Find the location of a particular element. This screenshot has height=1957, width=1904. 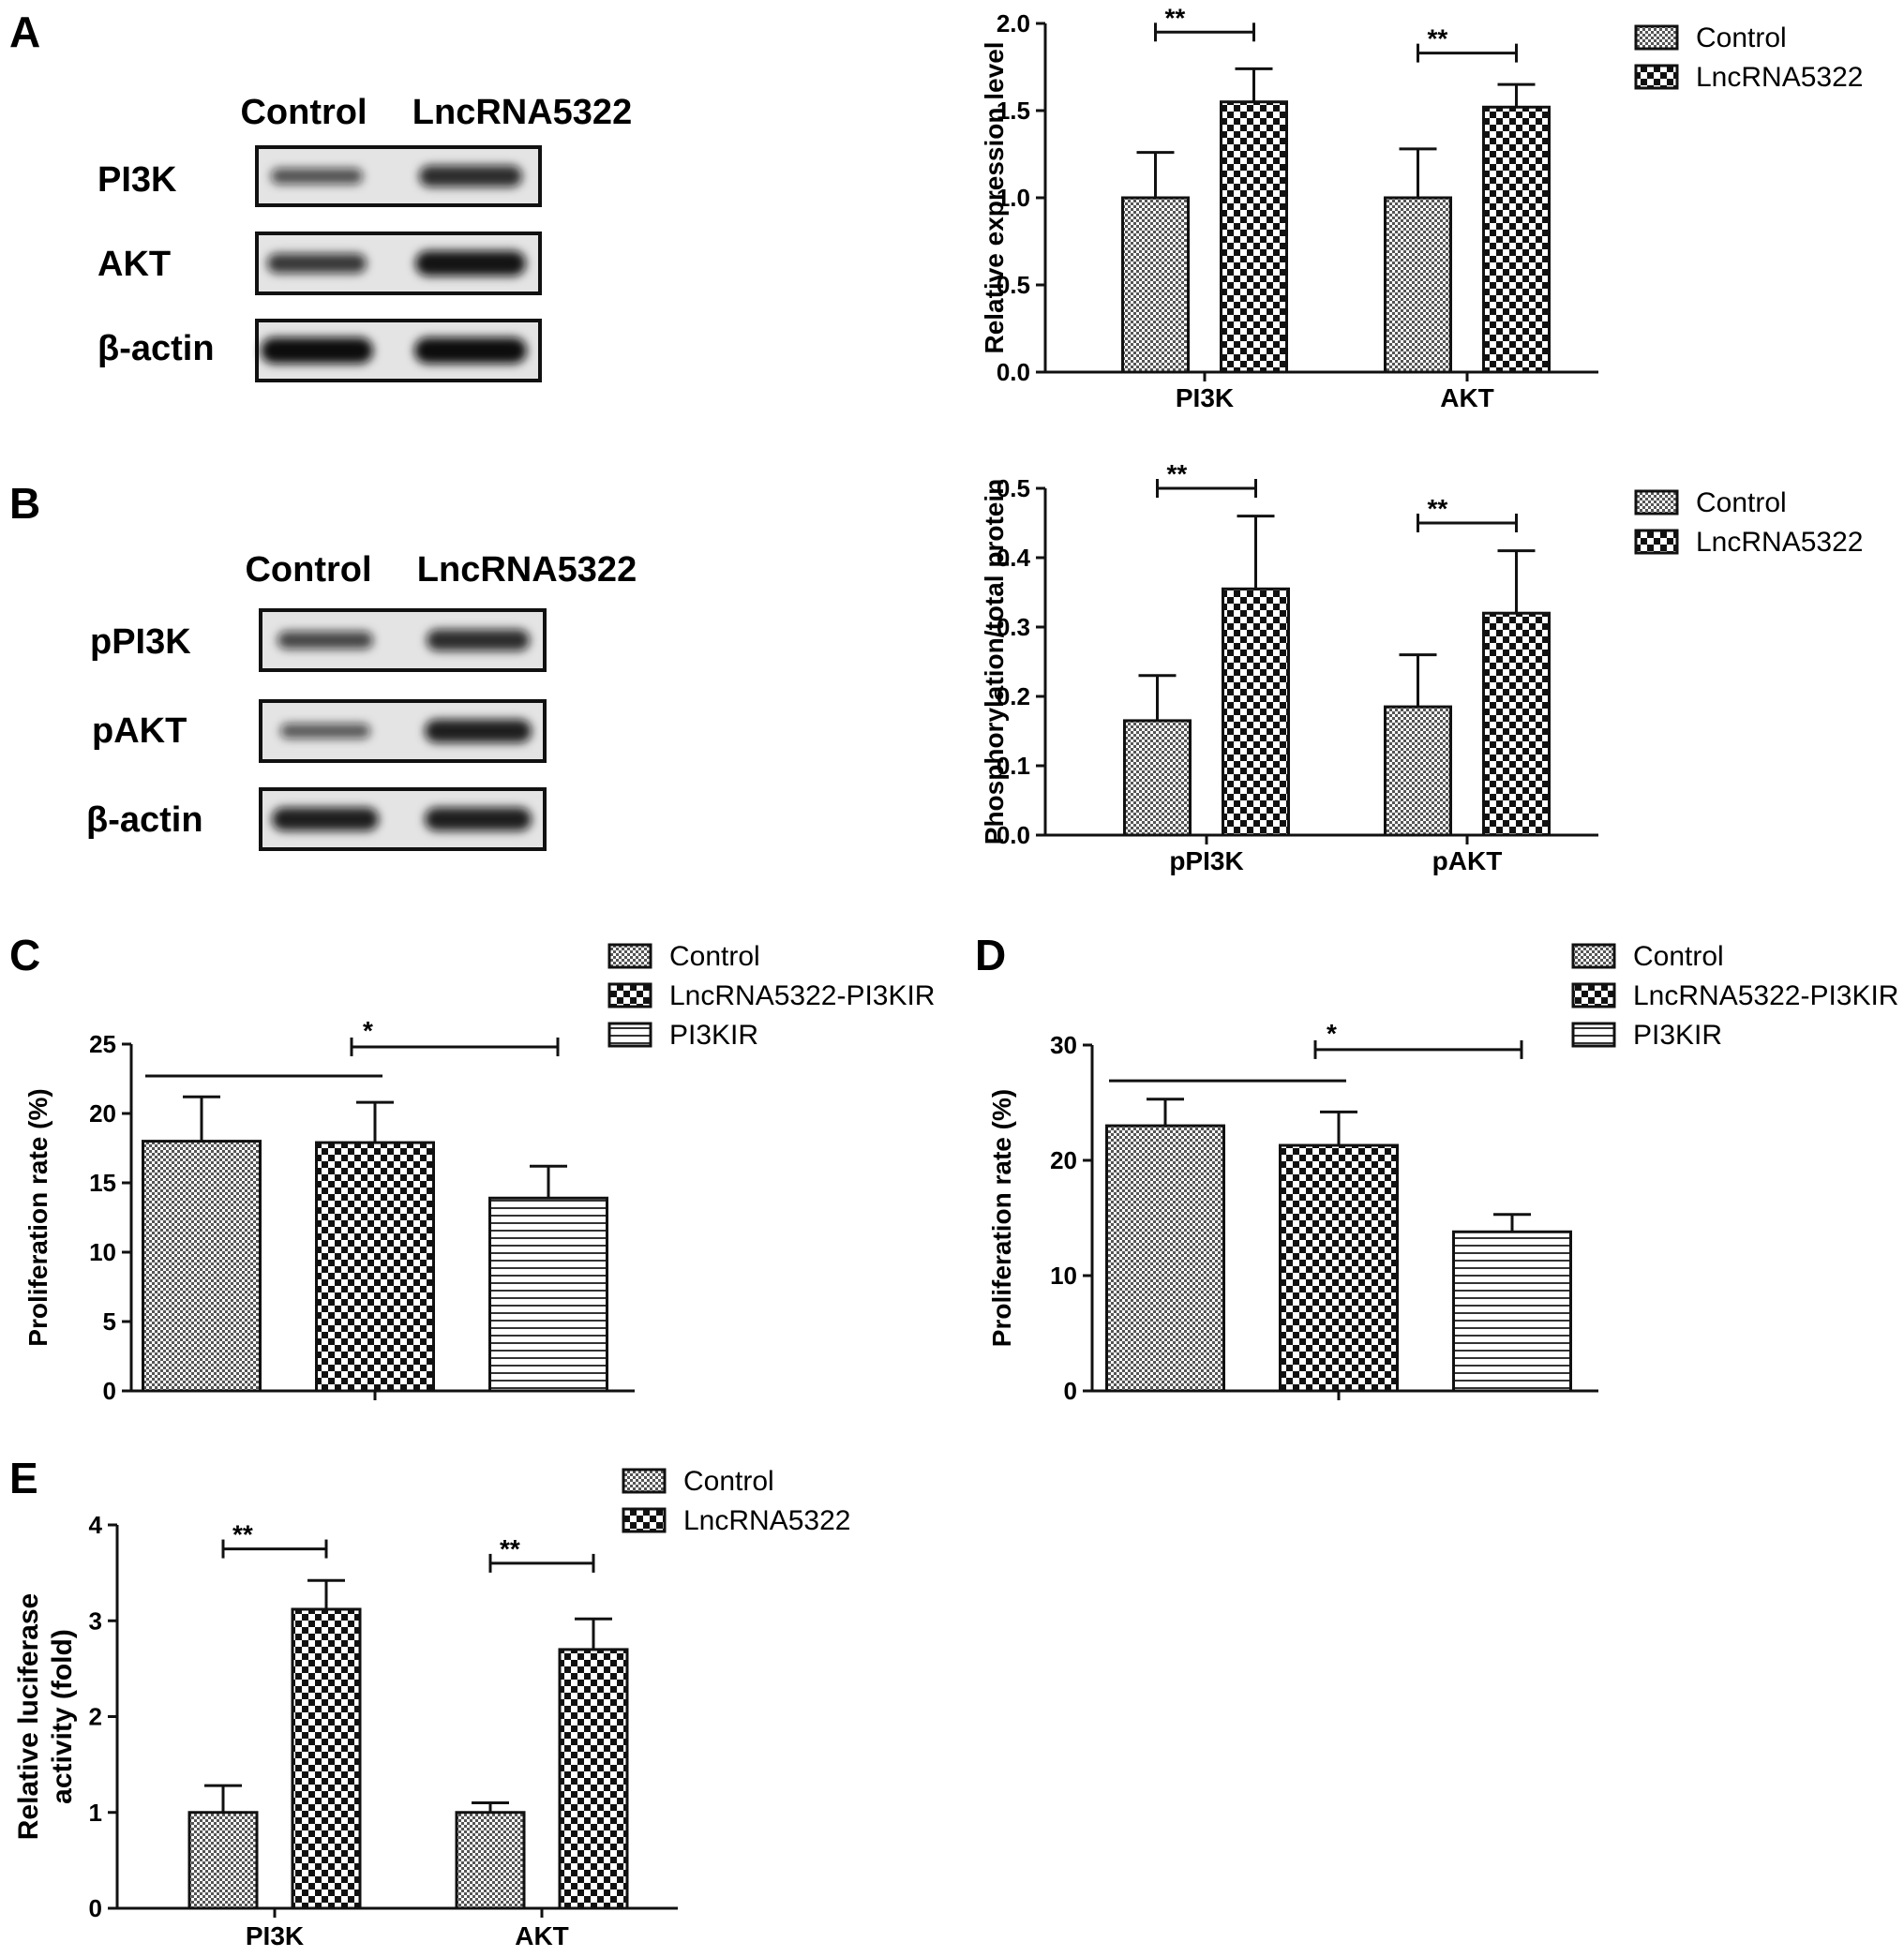

chart-e-legend-label: LncRNA5322 is located at coordinates (766, 1520).